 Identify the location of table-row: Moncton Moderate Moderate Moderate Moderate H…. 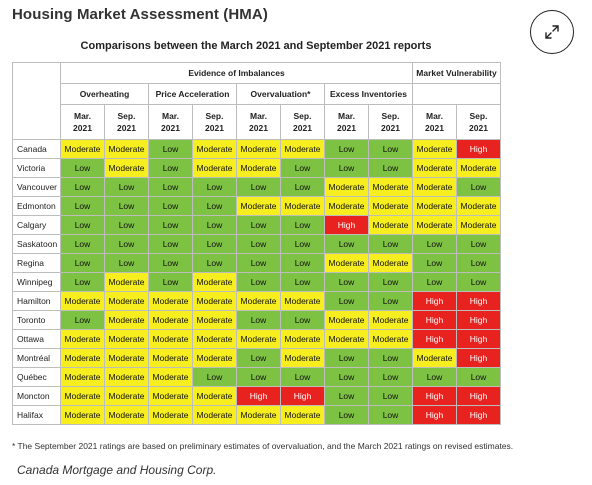
(256, 396).